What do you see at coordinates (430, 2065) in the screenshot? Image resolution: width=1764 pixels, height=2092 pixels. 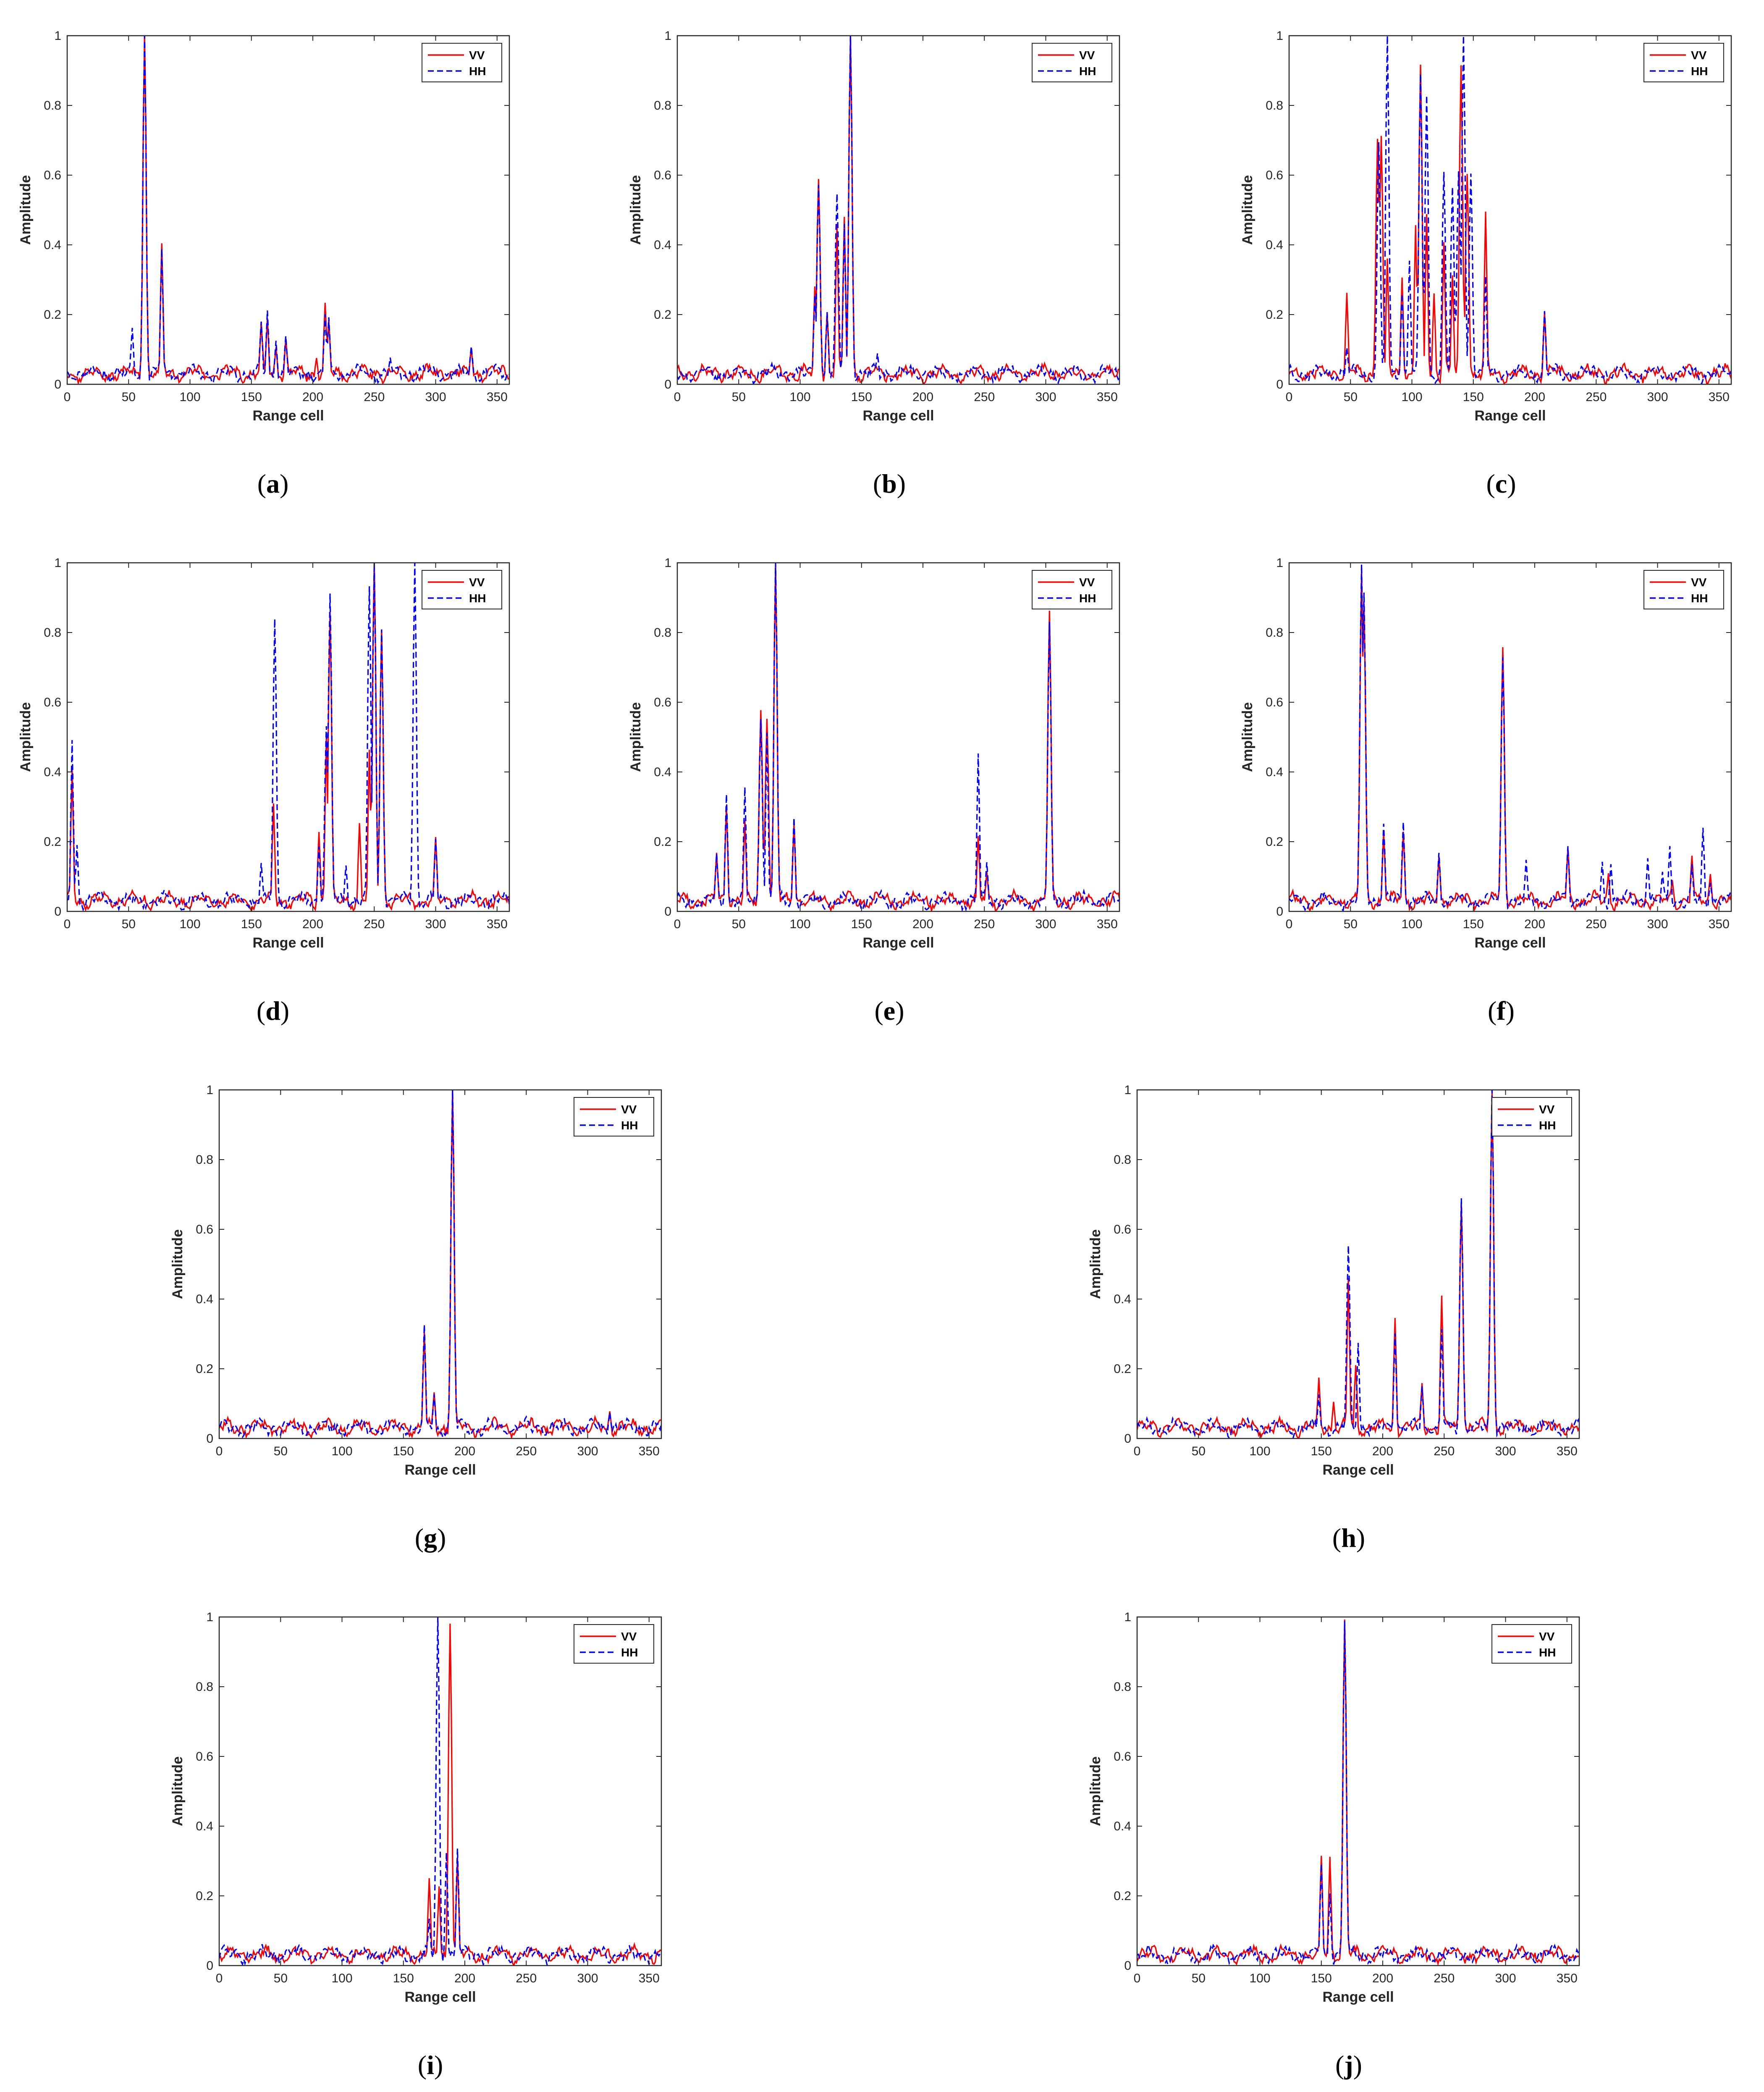 I see `panel-caption-letter: i` at bounding box center [430, 2065].